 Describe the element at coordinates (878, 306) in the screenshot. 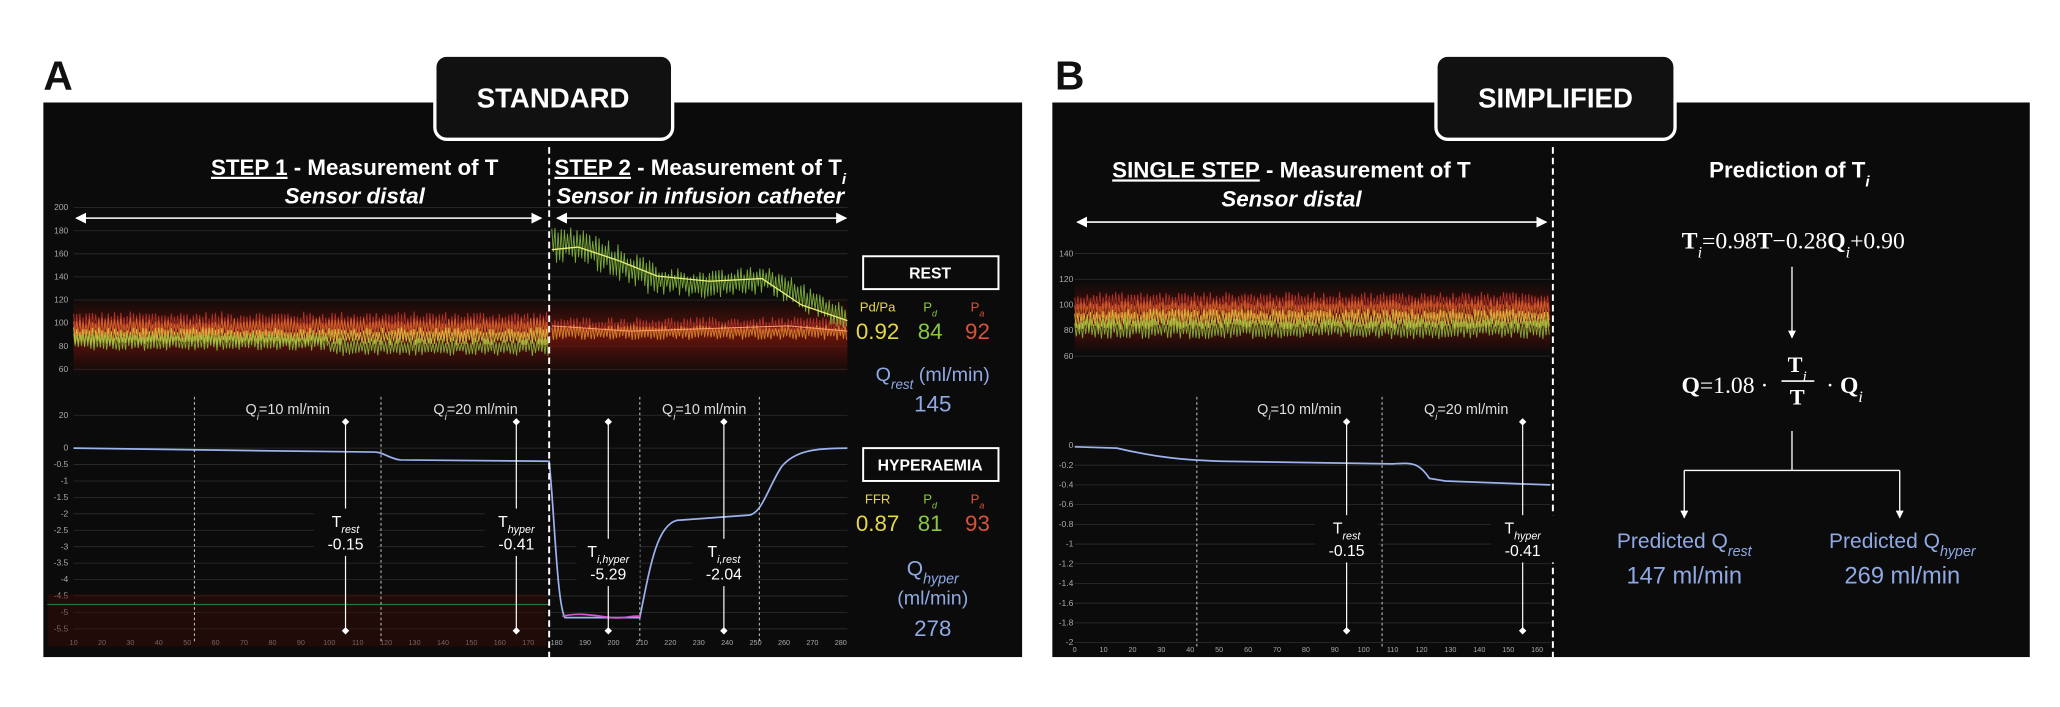

I see `readout-label-part: Pd/Pa` at that location.